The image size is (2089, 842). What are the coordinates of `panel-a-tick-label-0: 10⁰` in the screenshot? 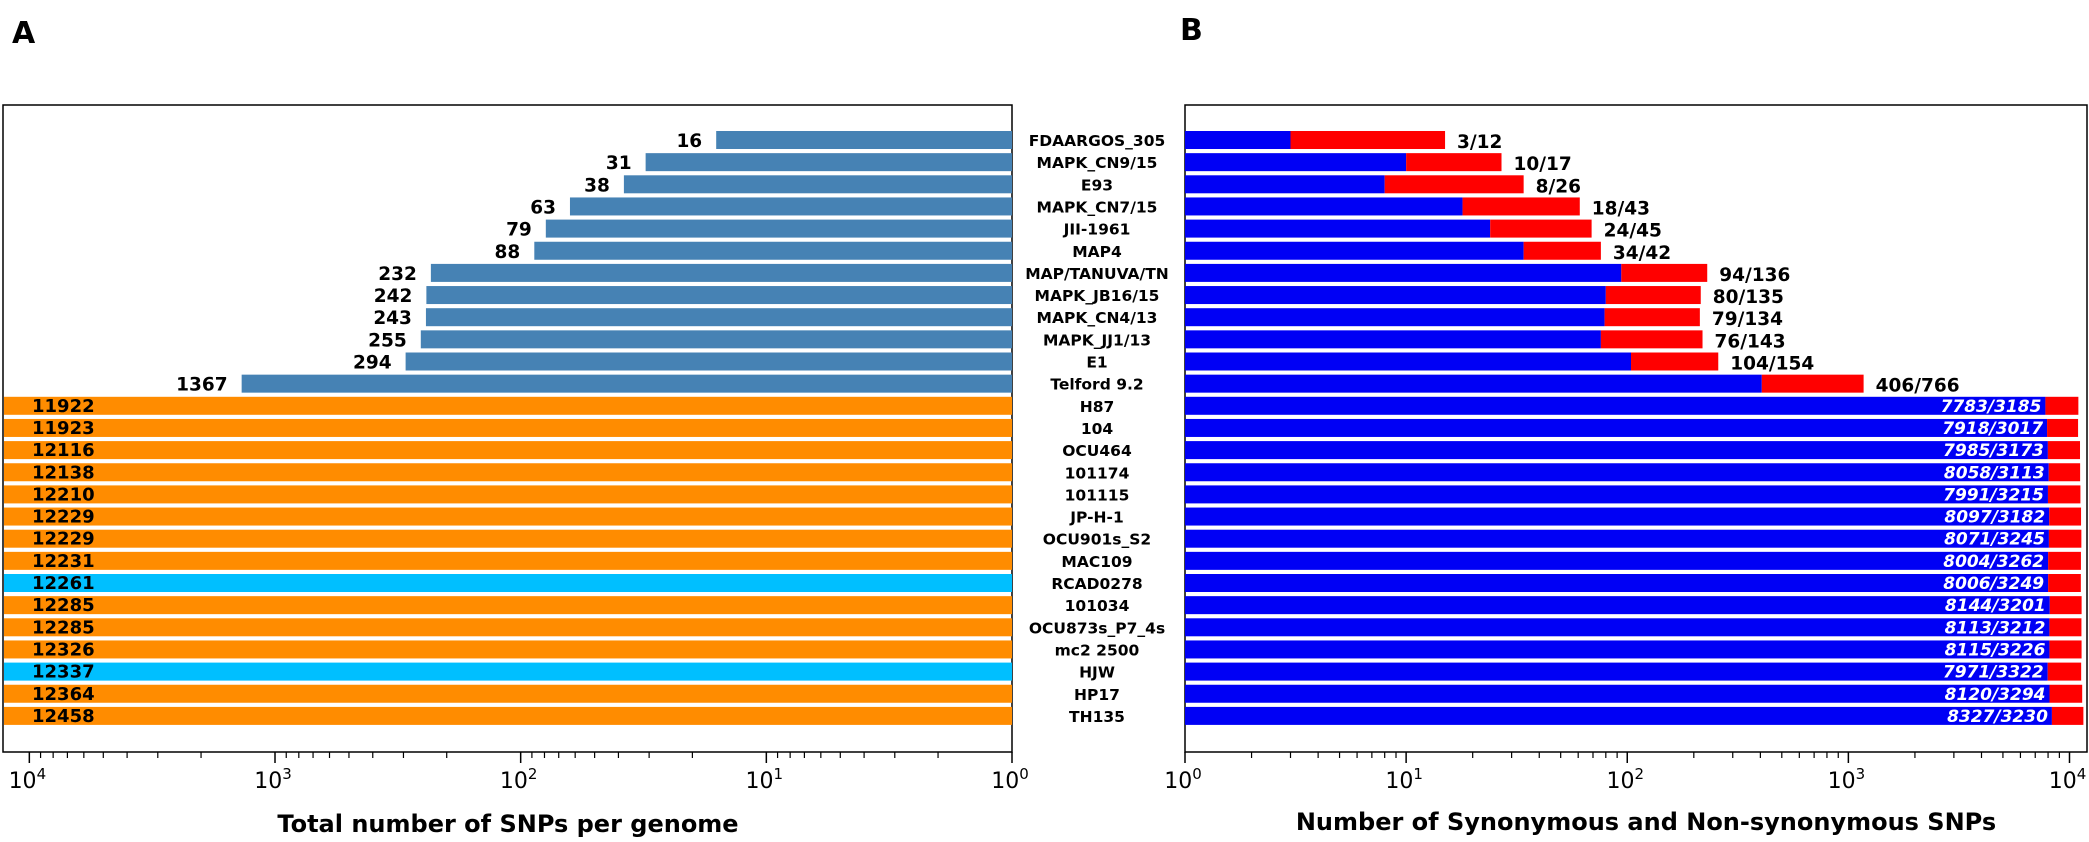 It's located at (1010, 779).